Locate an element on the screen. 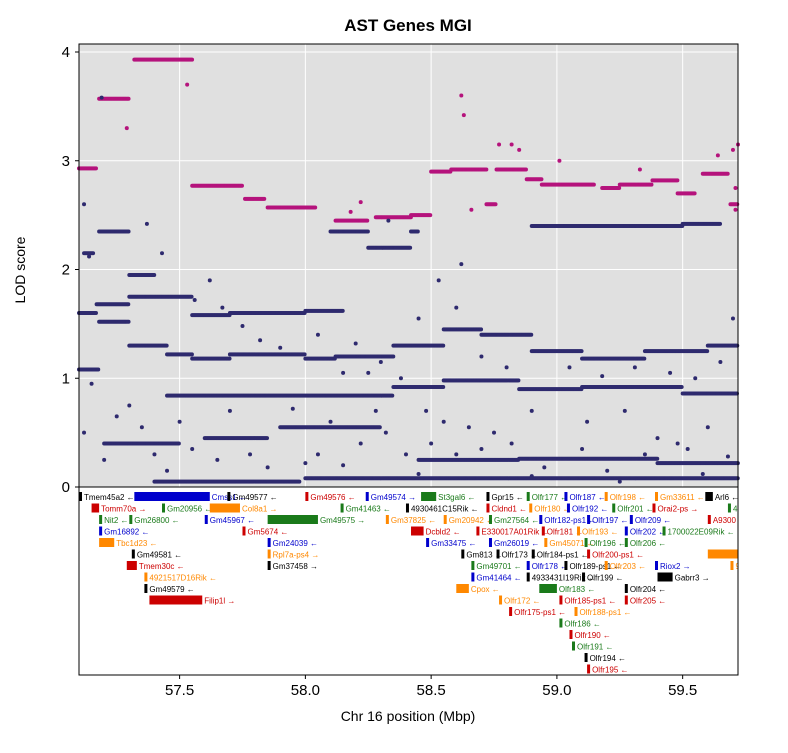  gene-label: Olfr198 ← is located at coordinates (628, 497).